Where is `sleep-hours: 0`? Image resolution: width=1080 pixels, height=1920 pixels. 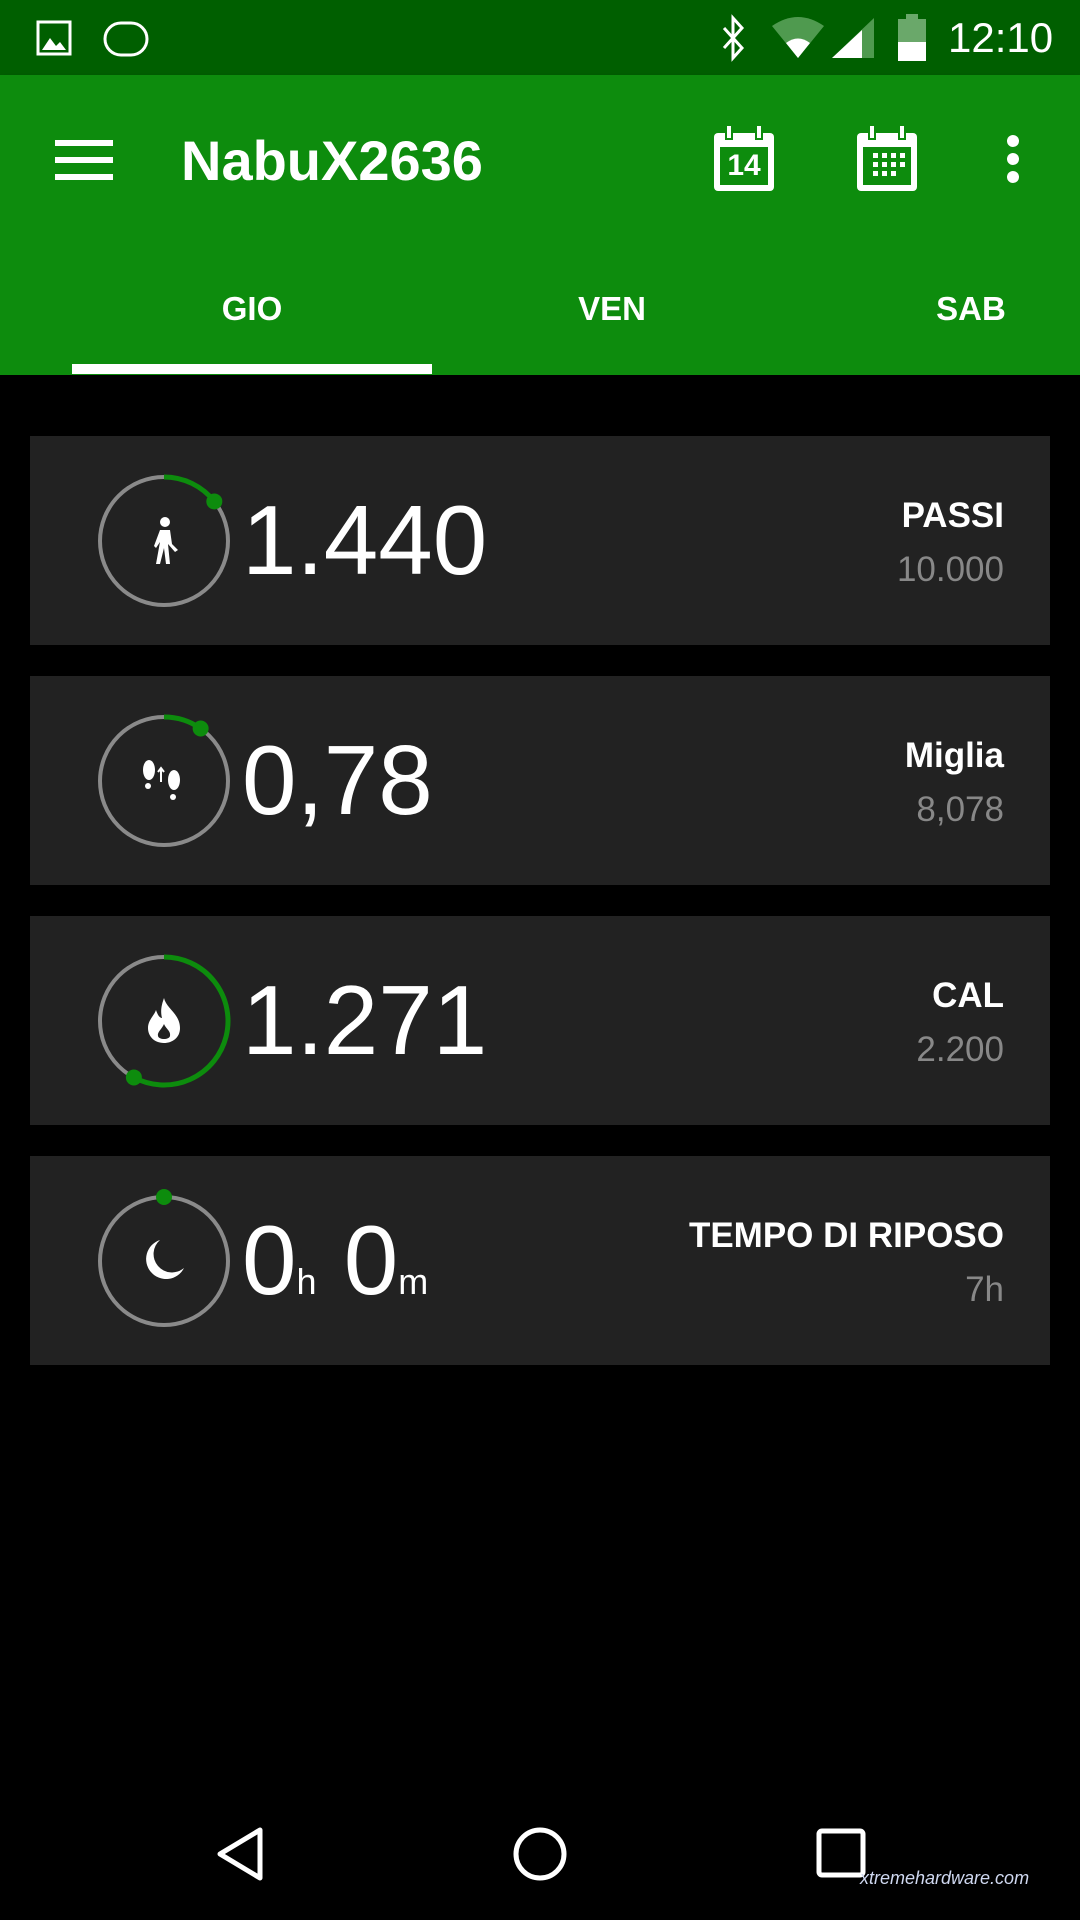 sleep-hours: 0 is located at coordinates (269, 1260).